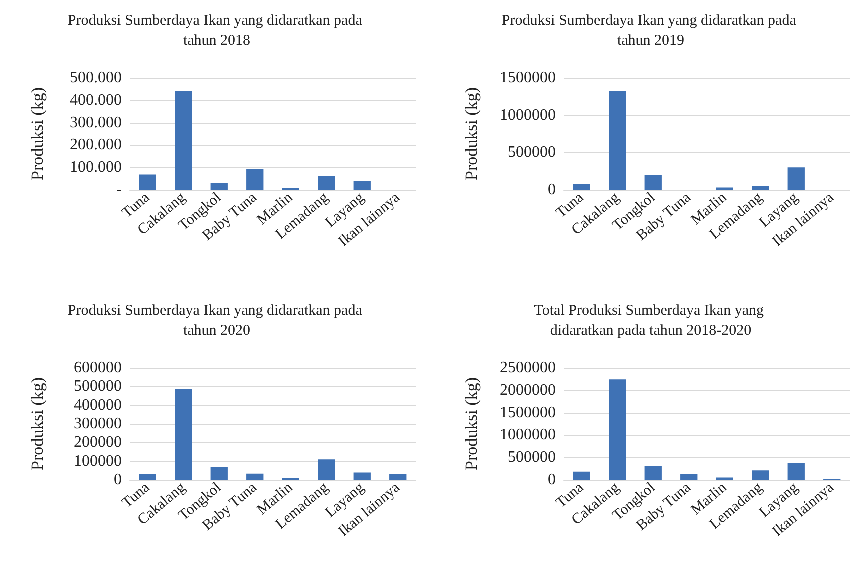 Image resolution: width=868 pixels, height=575 pixels. Describe the element at coordinates (528, 368) in the screenshot. I see `y-tick-label: 2500000` at that location.